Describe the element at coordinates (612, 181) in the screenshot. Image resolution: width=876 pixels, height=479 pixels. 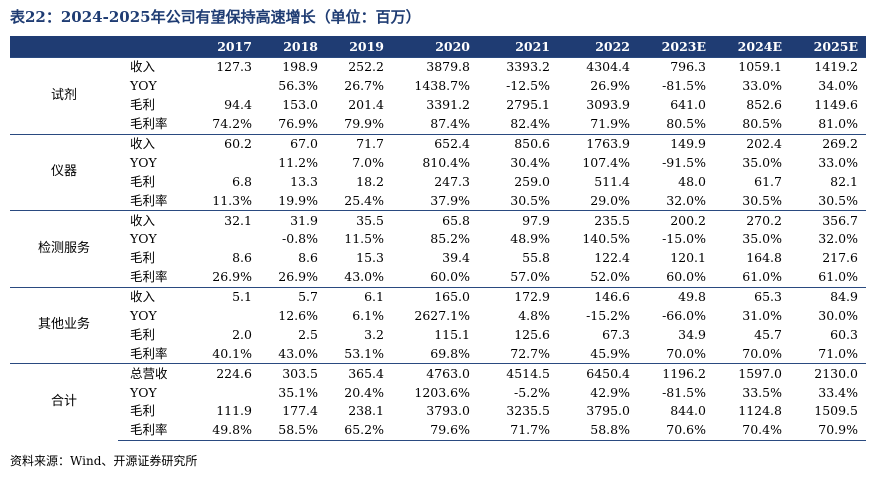
I see `value-cell: 511.4` at that location.